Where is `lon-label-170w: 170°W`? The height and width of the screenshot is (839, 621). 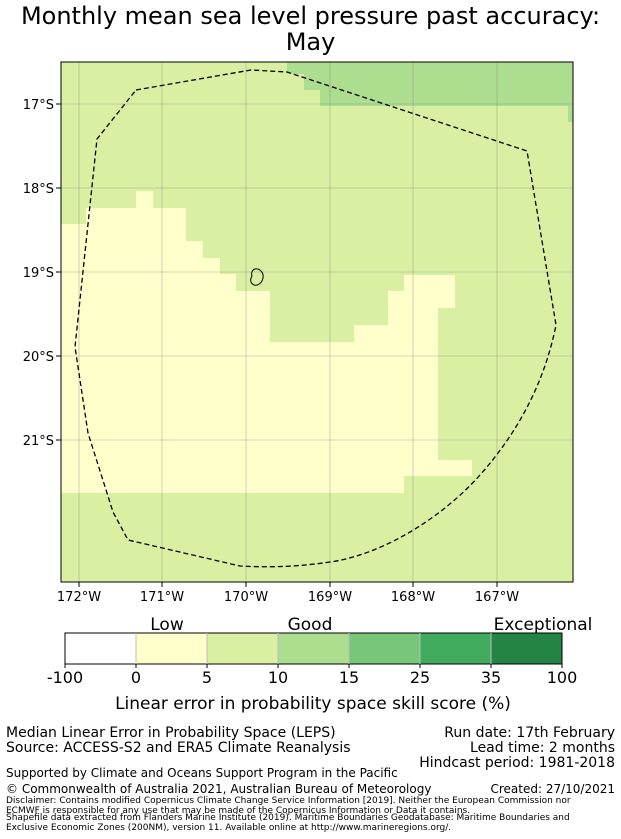
lon-label-170w: 170°W is located at coordinates (246, 597).